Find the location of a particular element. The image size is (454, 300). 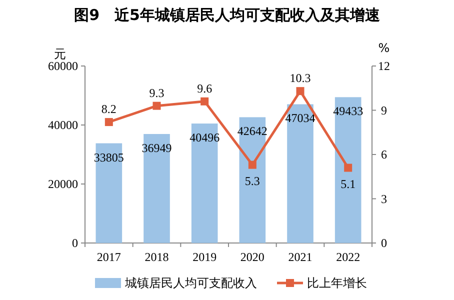

y2-tick-label: 3 is located at coordinates (384, 199).